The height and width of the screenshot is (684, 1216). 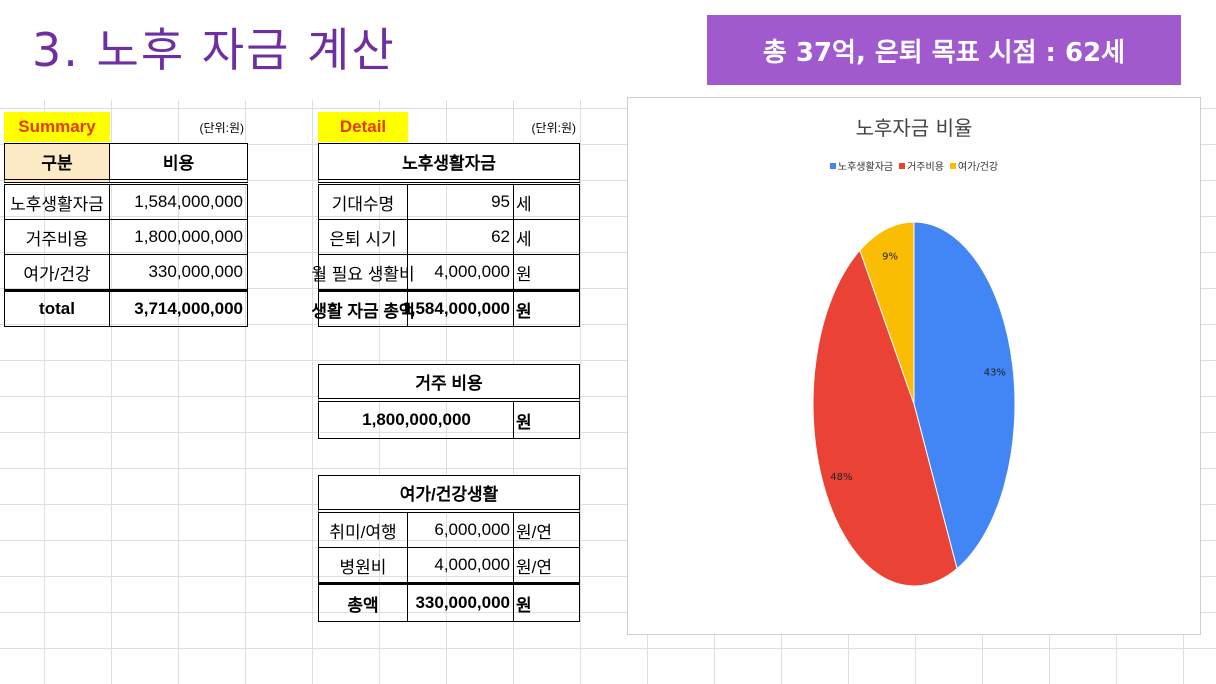 What do you see at coordinates (57, 202) in the screenshot?
I see `summary-row-label: 노후생활자금` at bounding box center [57, 202].